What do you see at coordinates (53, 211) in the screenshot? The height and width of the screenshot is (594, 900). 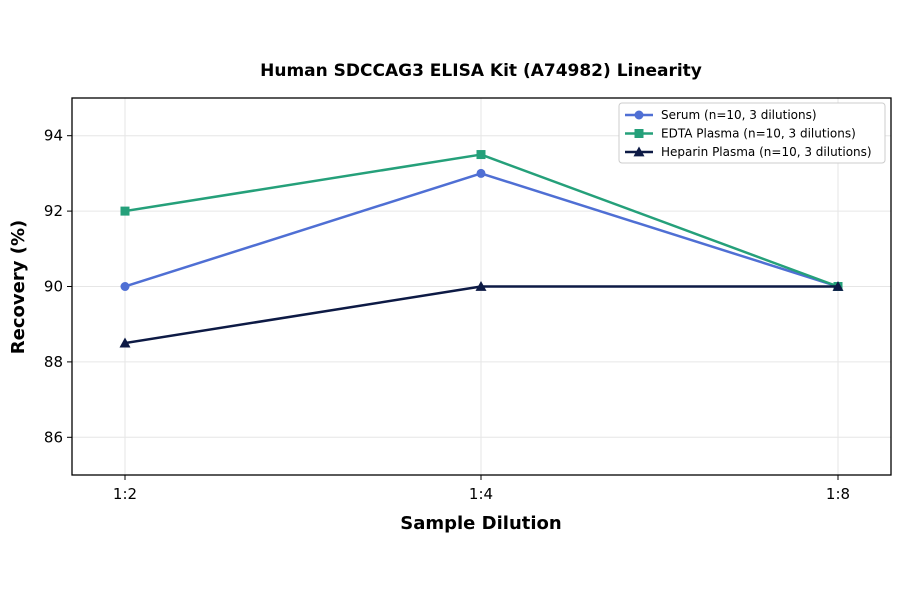 I see `y-tick-label: 92` at bounding box center [53, 211].